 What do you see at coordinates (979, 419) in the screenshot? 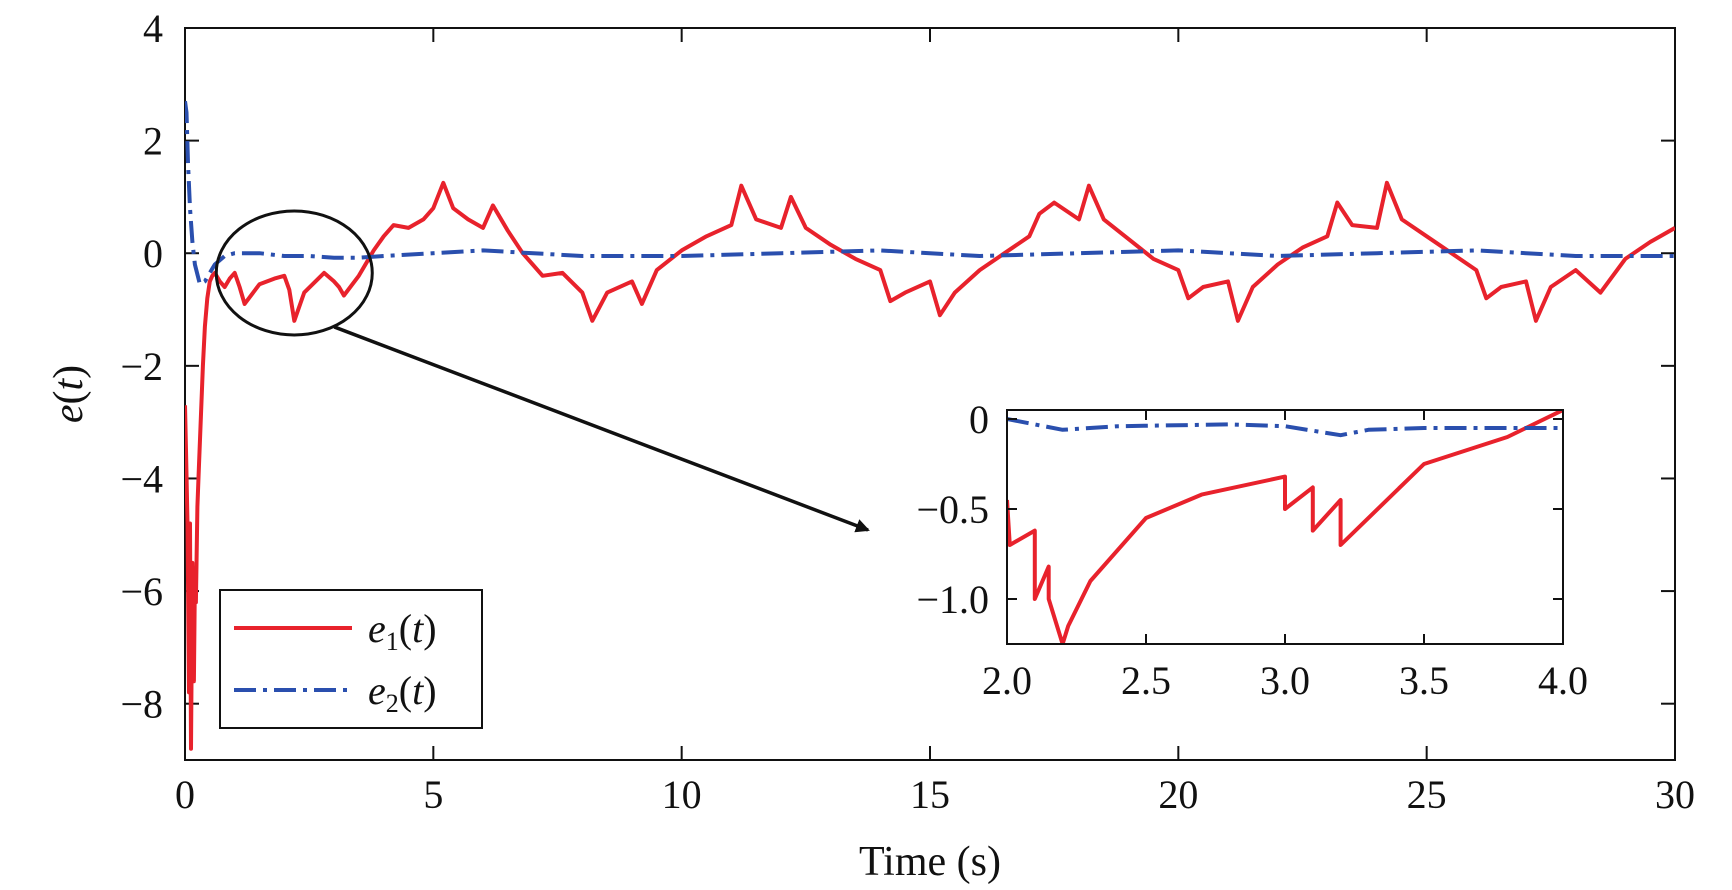
I see `inset-y-tick-label: 0` at bounding box center [979, 419].